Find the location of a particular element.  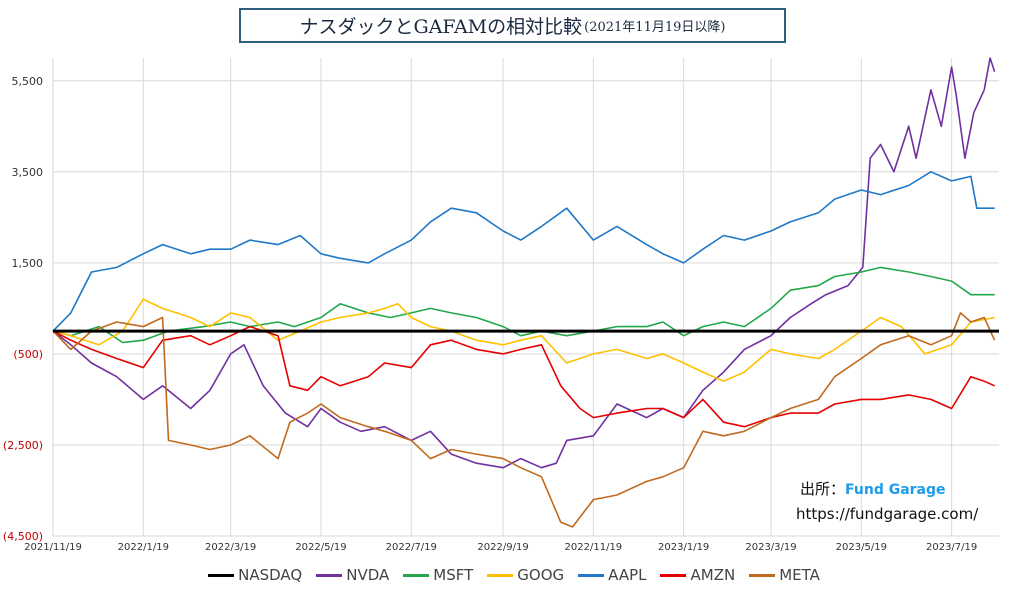

legend-item-amzn: AMZN is located at coordinates (697, 575).